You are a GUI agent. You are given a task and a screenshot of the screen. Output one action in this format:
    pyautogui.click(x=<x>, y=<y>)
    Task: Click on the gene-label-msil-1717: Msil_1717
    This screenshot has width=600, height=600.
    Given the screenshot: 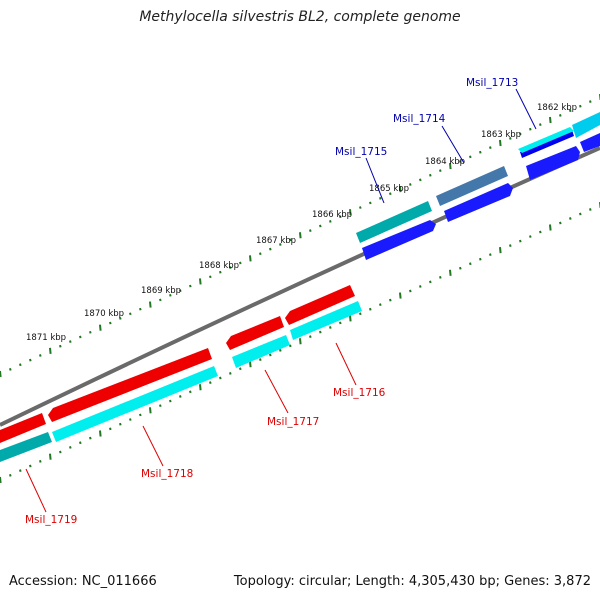 What is the action you would take?
    pyautogui.click(x=293, y=422)
    